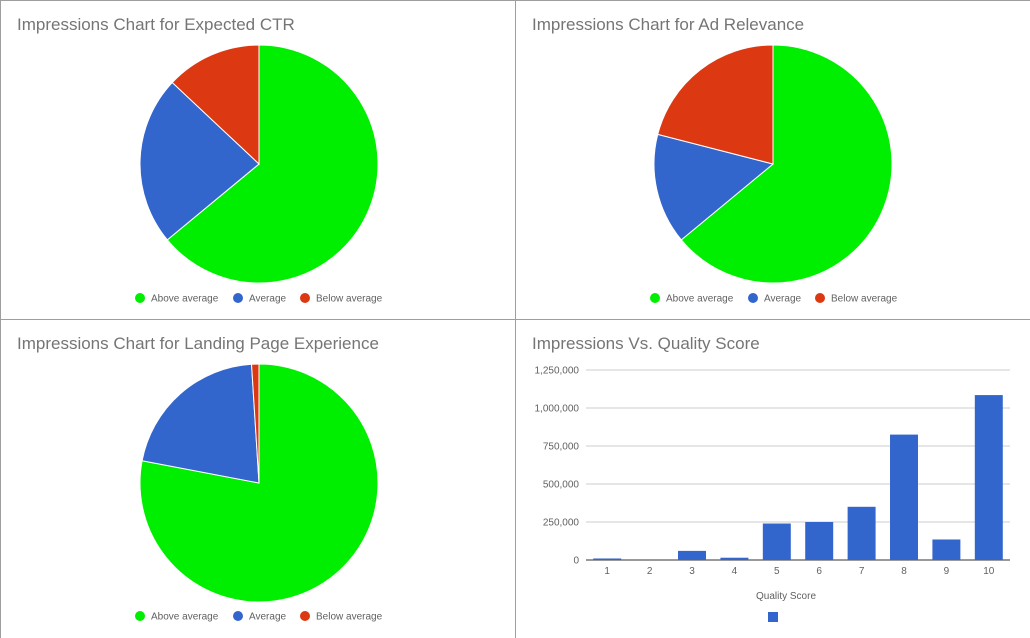 The image size is (1030, 638). What do you see at coordinates (576, 561) in the screenshot?
I see `y-tick-label: 0` at bounding box center [576, 561].